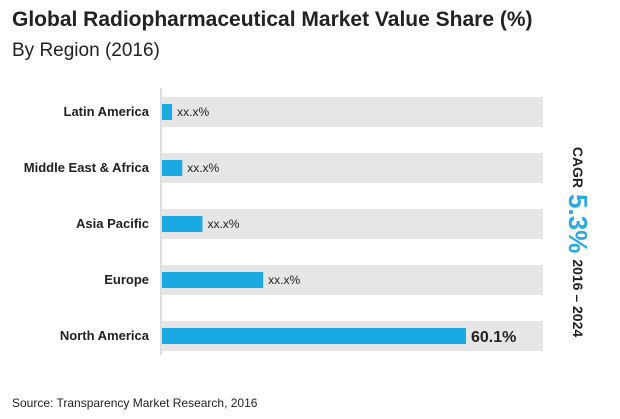 The image size is (620, 419). I want to click on cagr-callout: CAGR 5.3% 2016 – 2024, so click(578, 242).